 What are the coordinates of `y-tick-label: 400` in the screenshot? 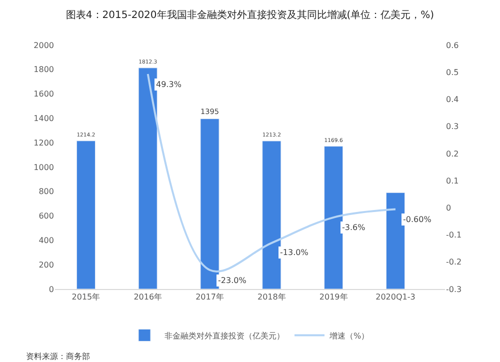 It's located at (46, 240).